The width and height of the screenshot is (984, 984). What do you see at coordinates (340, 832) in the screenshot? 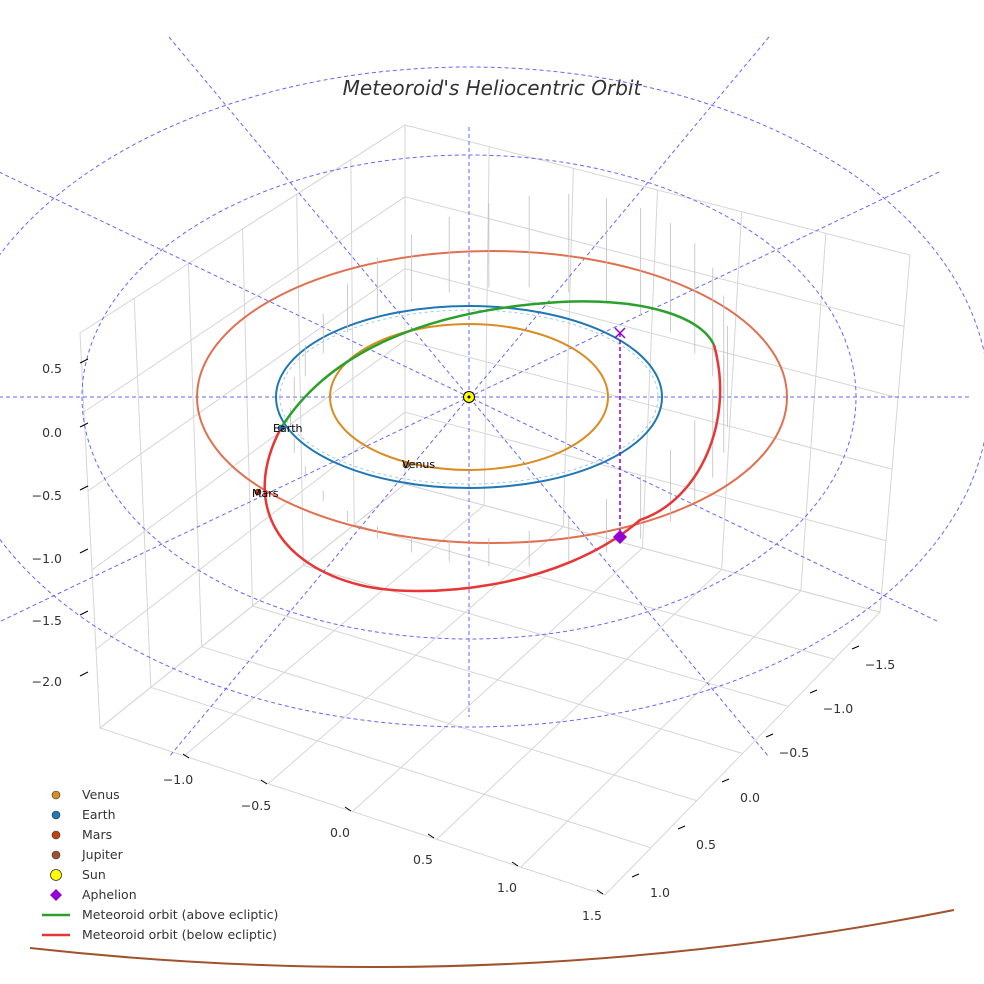
I see `x-tick-label: 0.0` at bounding box center [340, 832].